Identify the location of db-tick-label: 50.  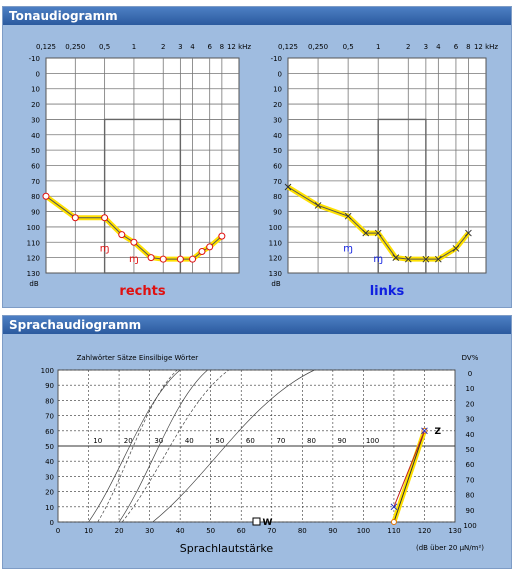
(277, 151).